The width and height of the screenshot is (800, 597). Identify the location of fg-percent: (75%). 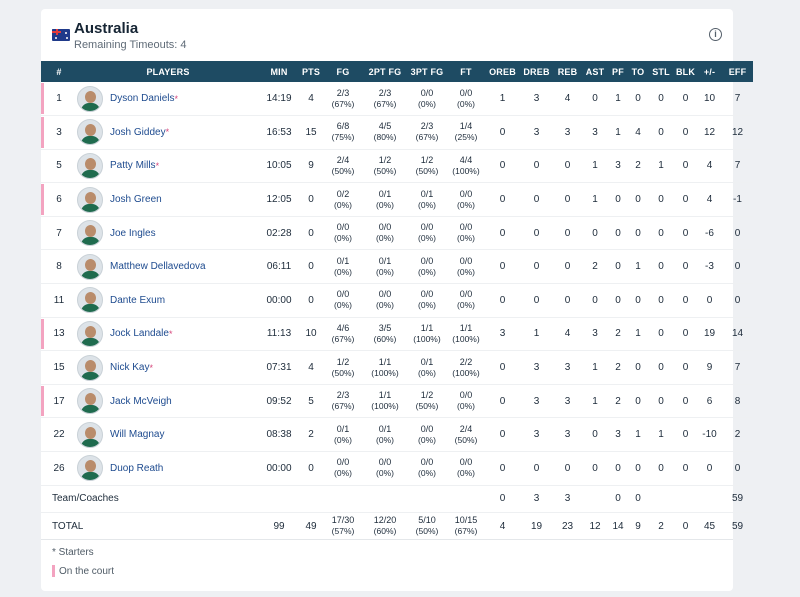
(343, 137).